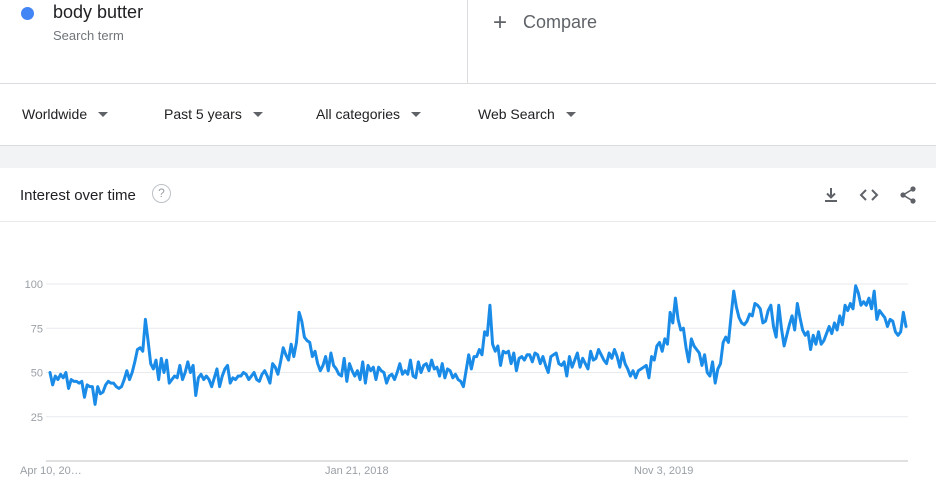 The image size is (936, 490). I want to click on share-icon, so click(908, 195).